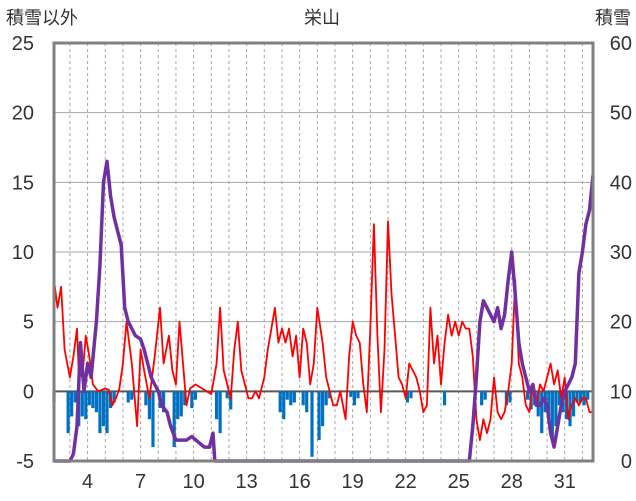 This screenshot has width=636, height=501. I want to click on left-tick-label: -5, so click(25, 462).